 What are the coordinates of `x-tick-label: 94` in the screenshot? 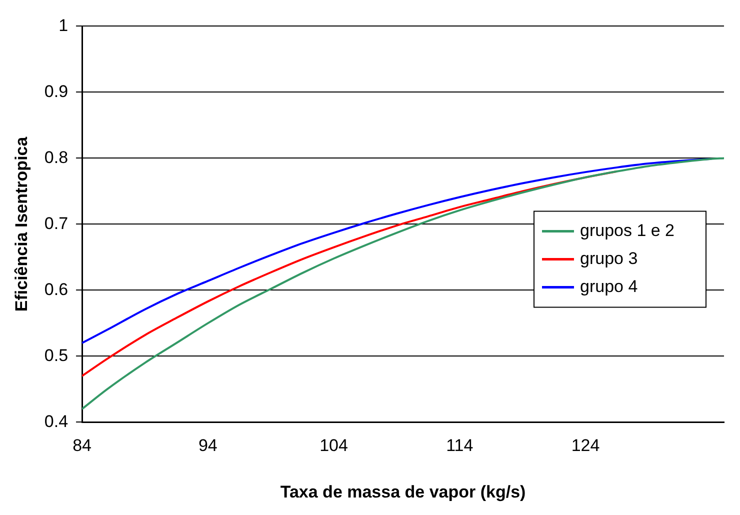 It's located at (208, 446).